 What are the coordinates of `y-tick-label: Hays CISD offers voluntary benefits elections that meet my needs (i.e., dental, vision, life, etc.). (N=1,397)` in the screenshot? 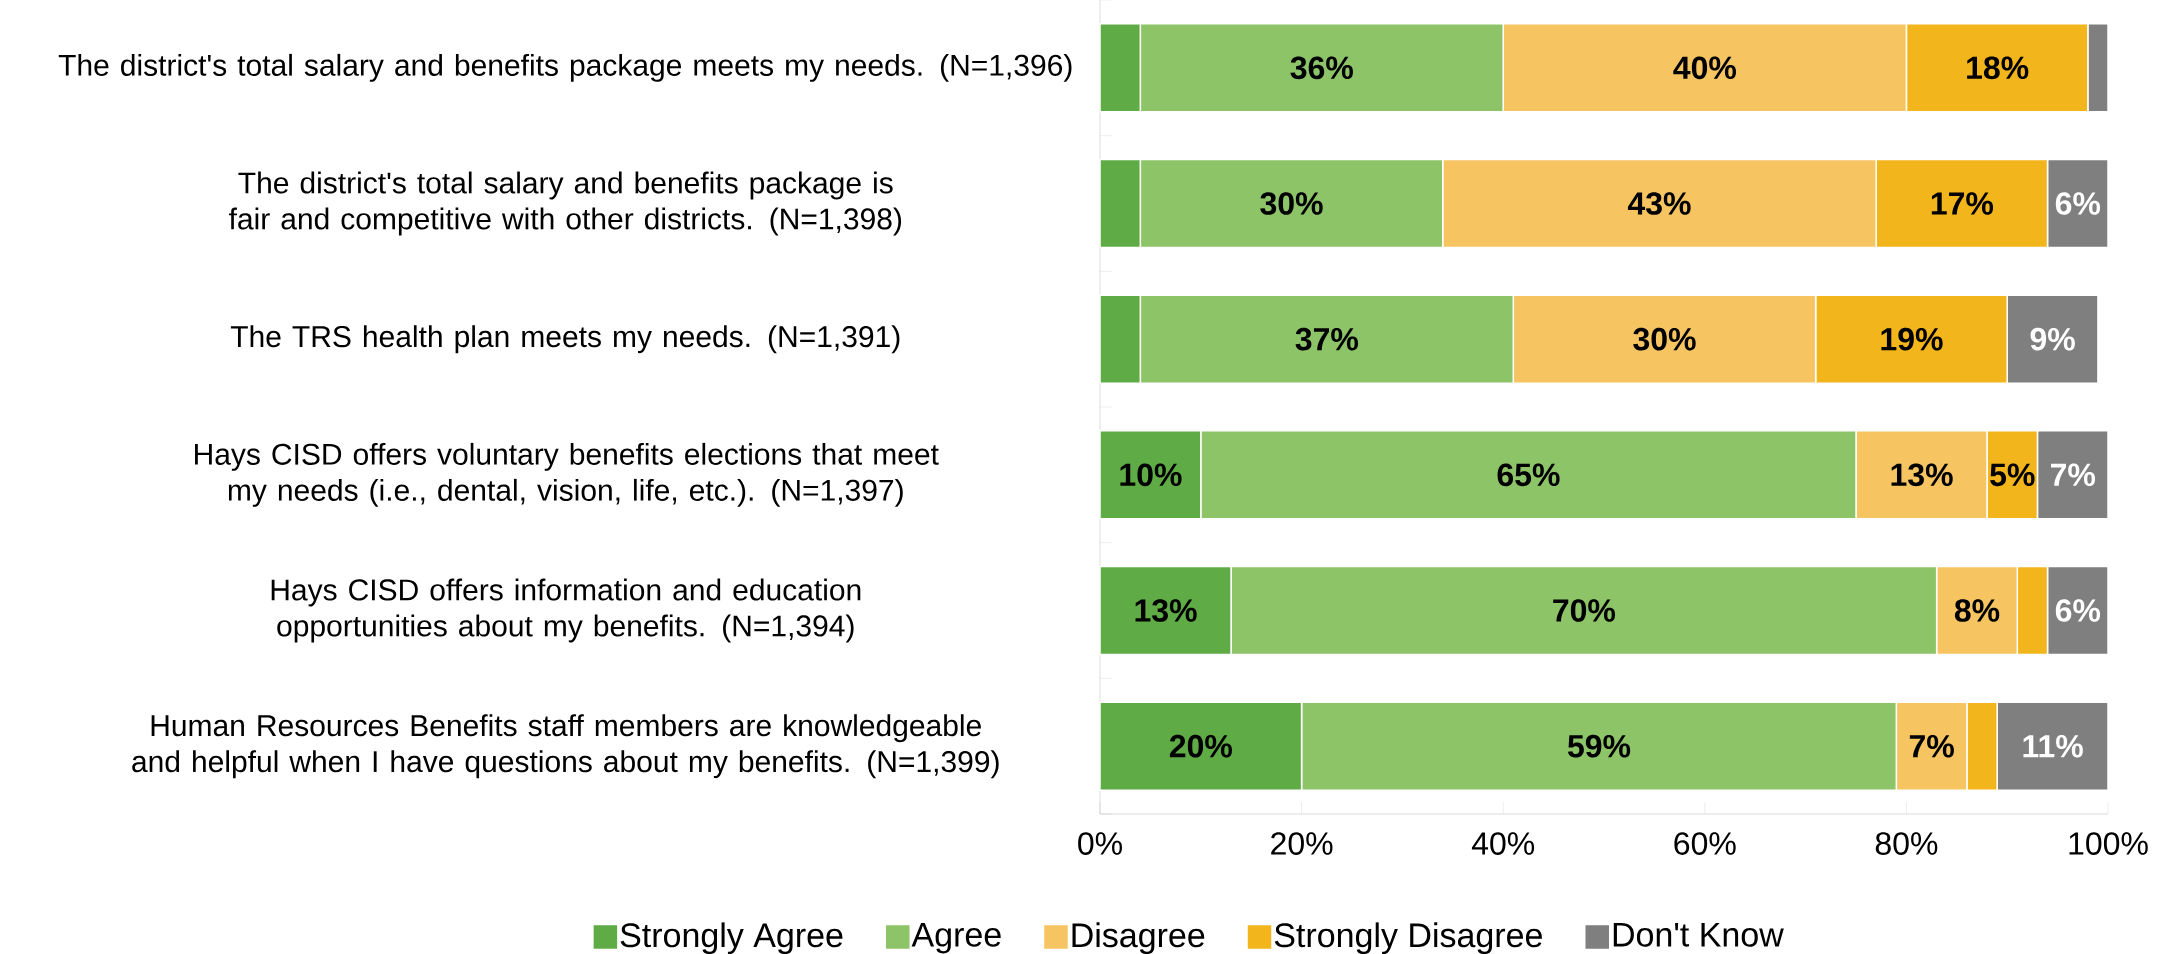 It's located at (567, 474).